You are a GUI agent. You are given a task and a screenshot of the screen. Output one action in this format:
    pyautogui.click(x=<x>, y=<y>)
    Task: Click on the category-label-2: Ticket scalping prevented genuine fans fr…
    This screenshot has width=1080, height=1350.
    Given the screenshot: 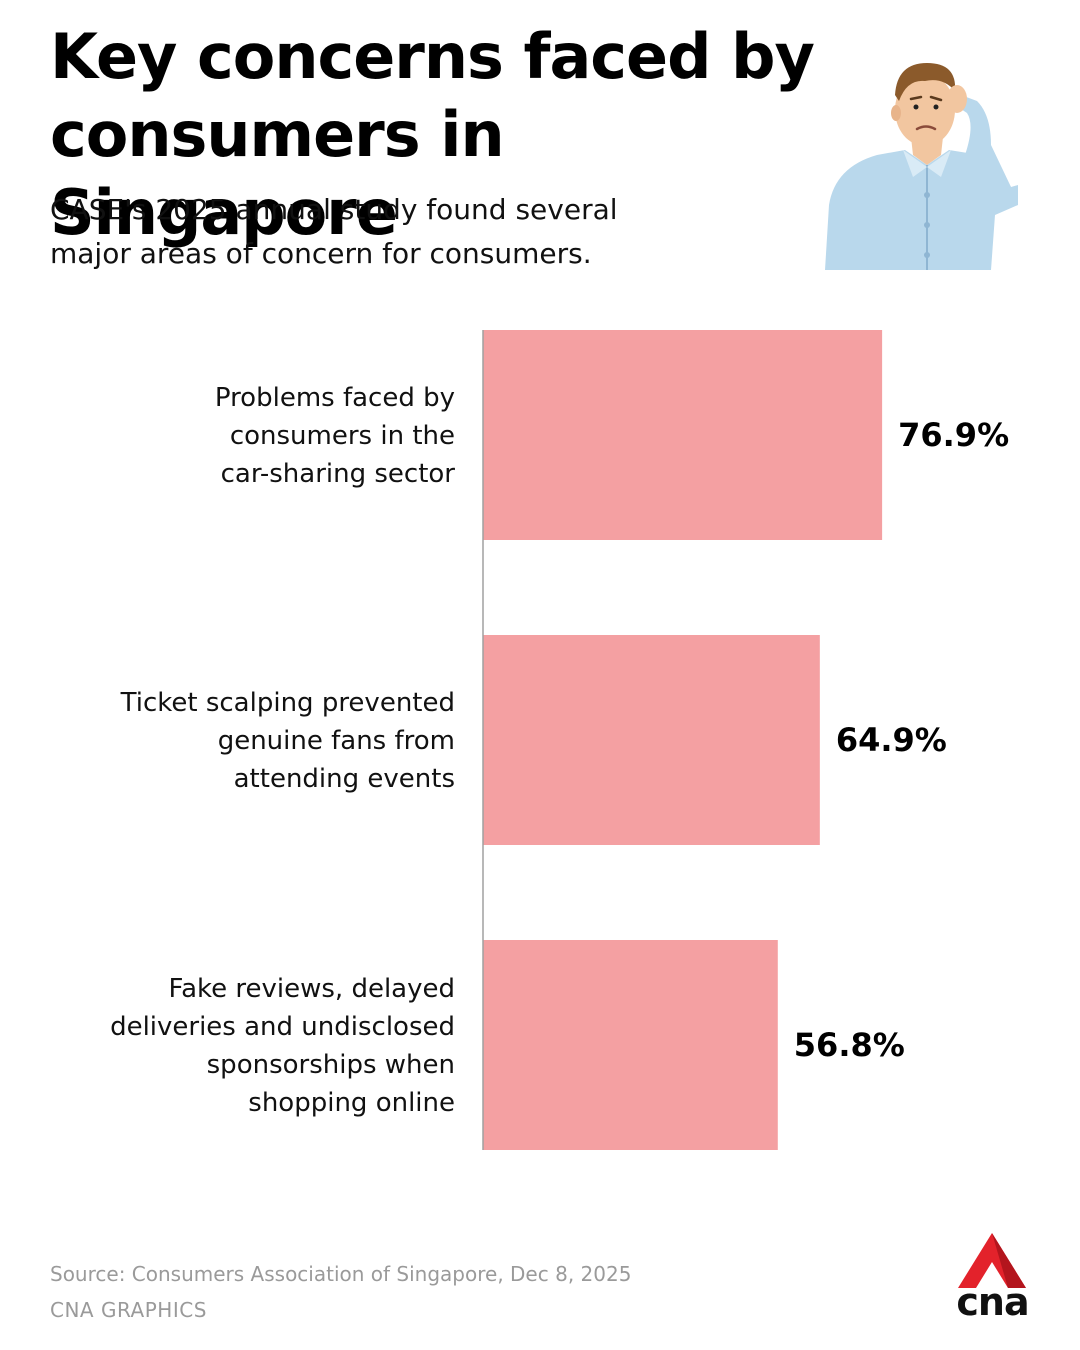 What is the action you would take?
    pyautogui.click(x=287, y=741)
    